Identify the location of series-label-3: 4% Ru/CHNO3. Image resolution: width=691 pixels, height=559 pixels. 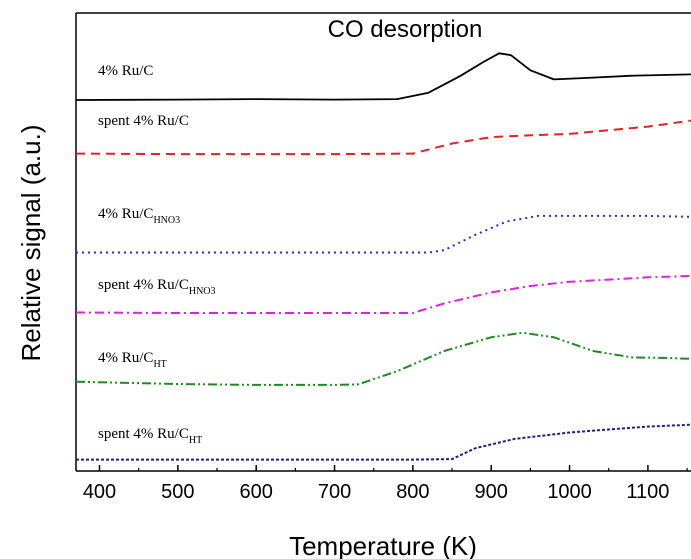
(139, 216).